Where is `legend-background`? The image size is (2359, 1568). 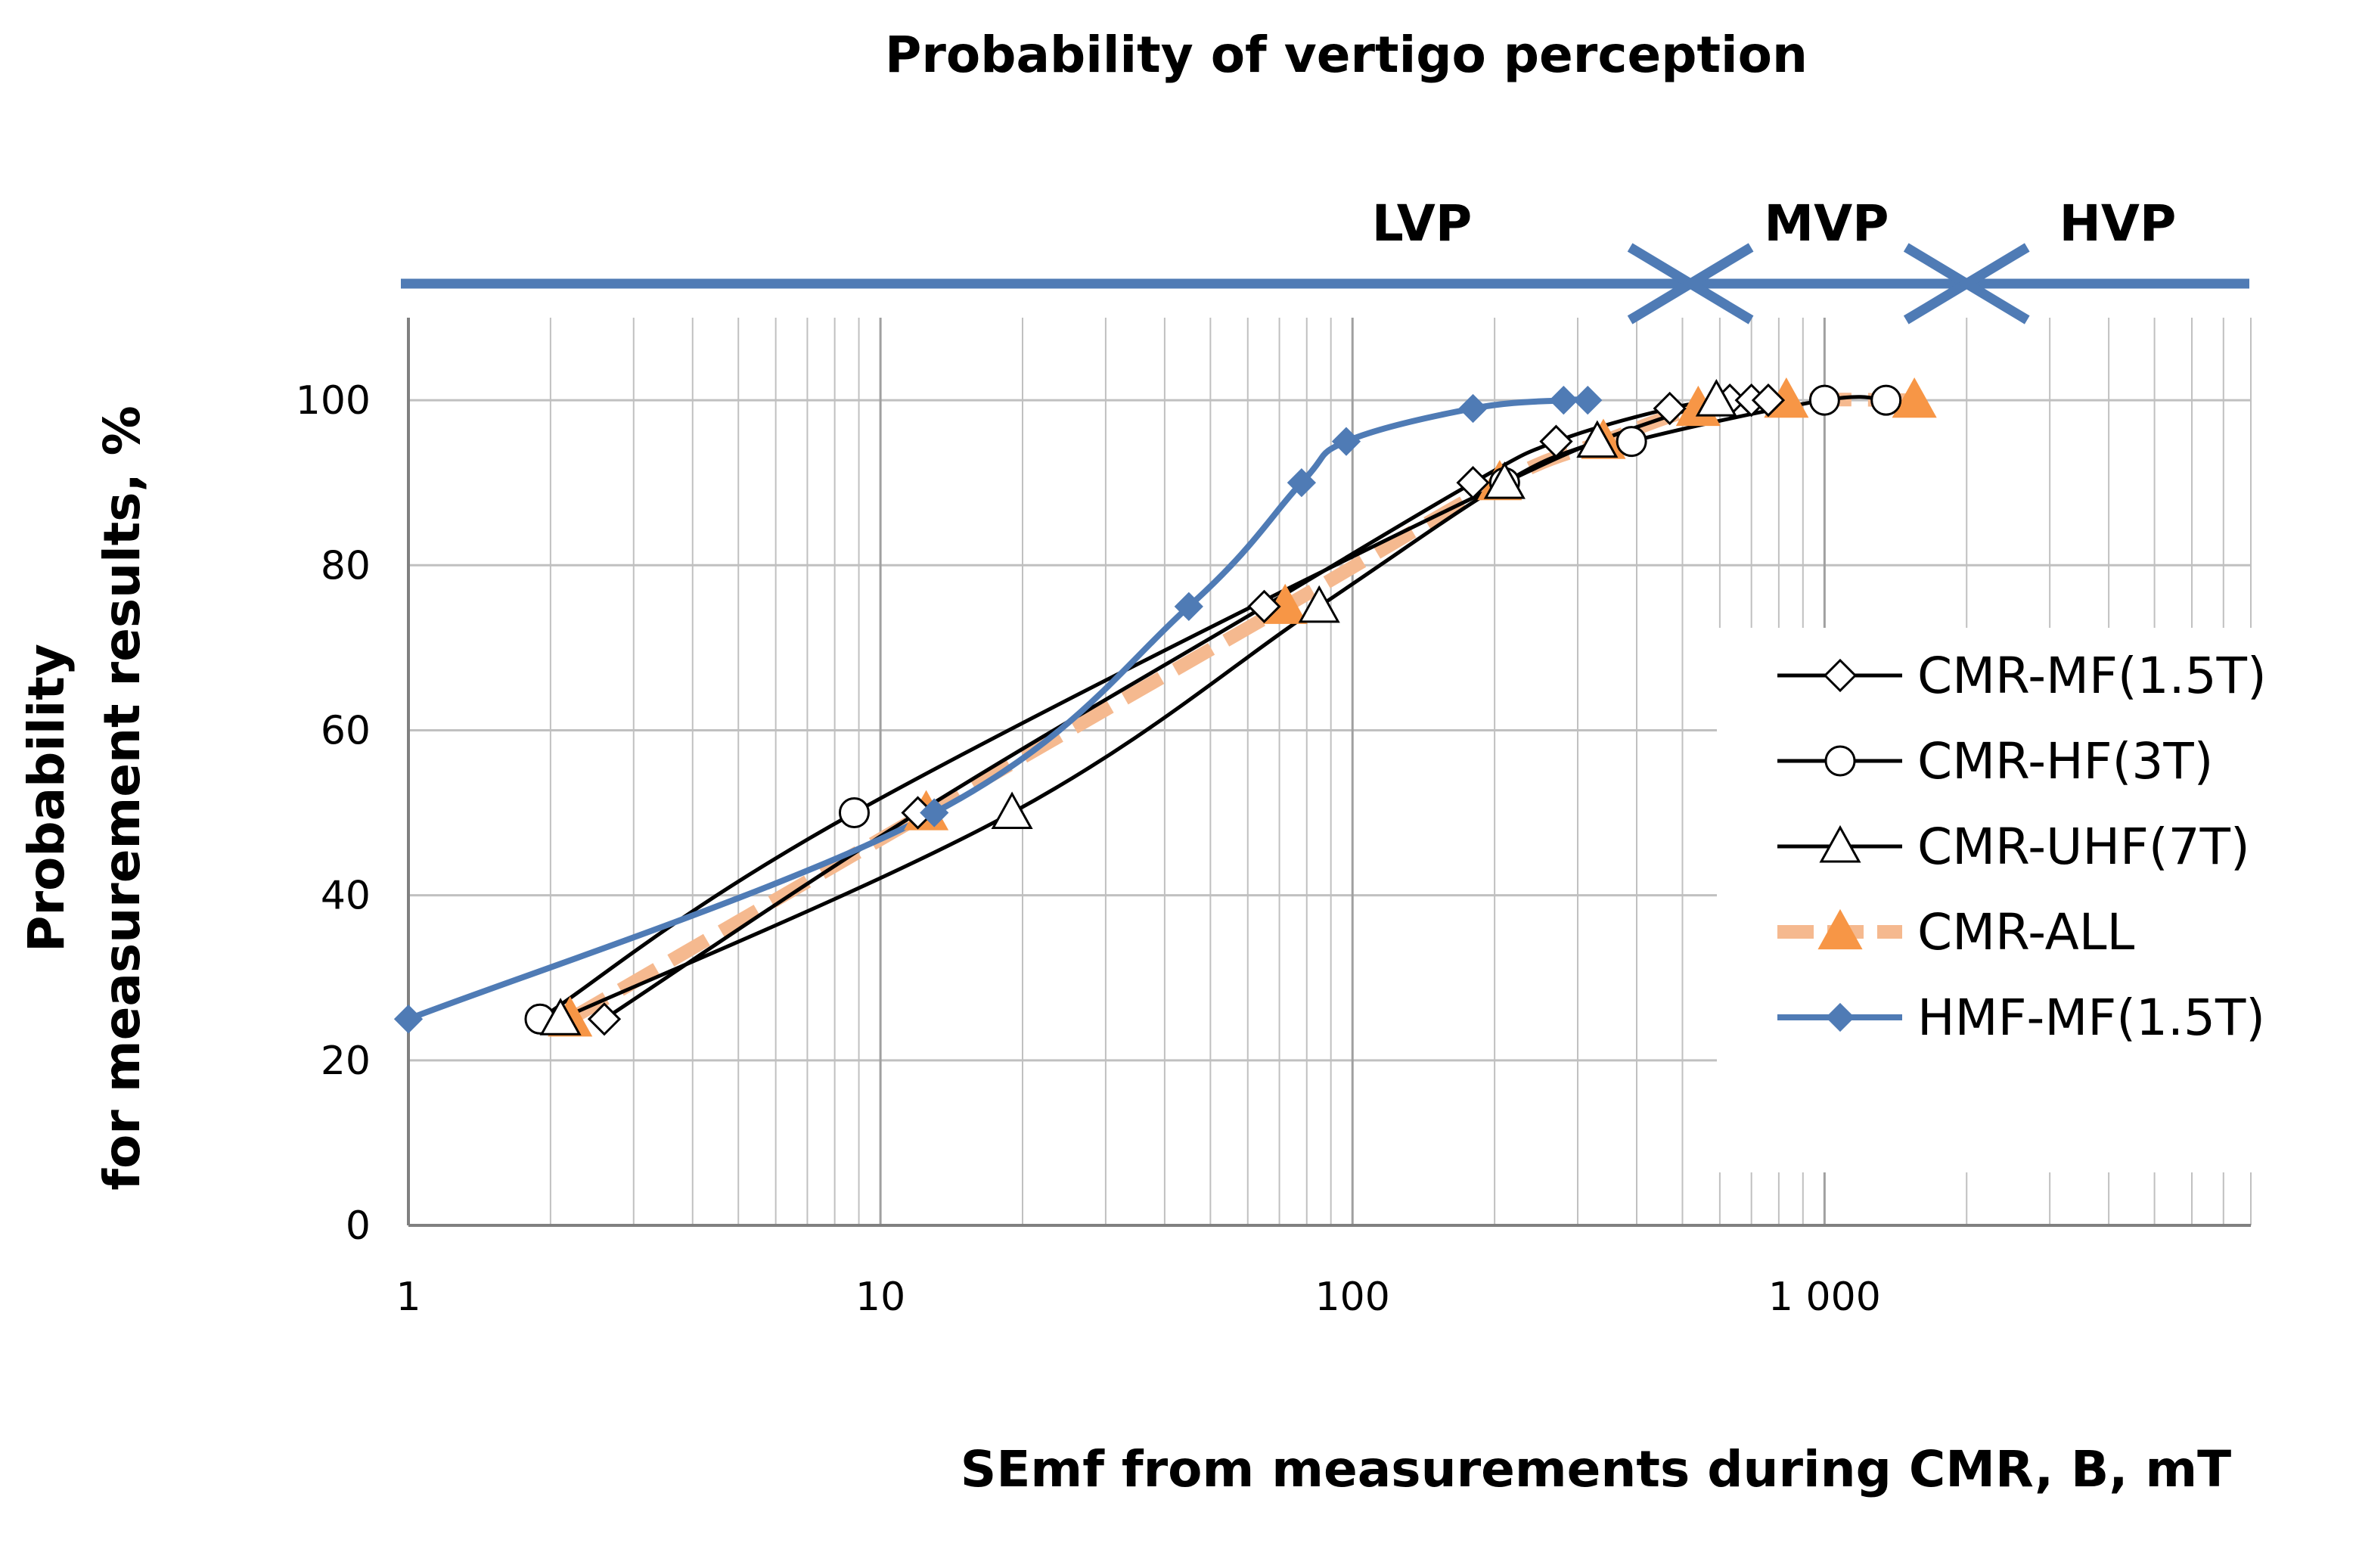
legend-background is located at coordinates (2019, 900).